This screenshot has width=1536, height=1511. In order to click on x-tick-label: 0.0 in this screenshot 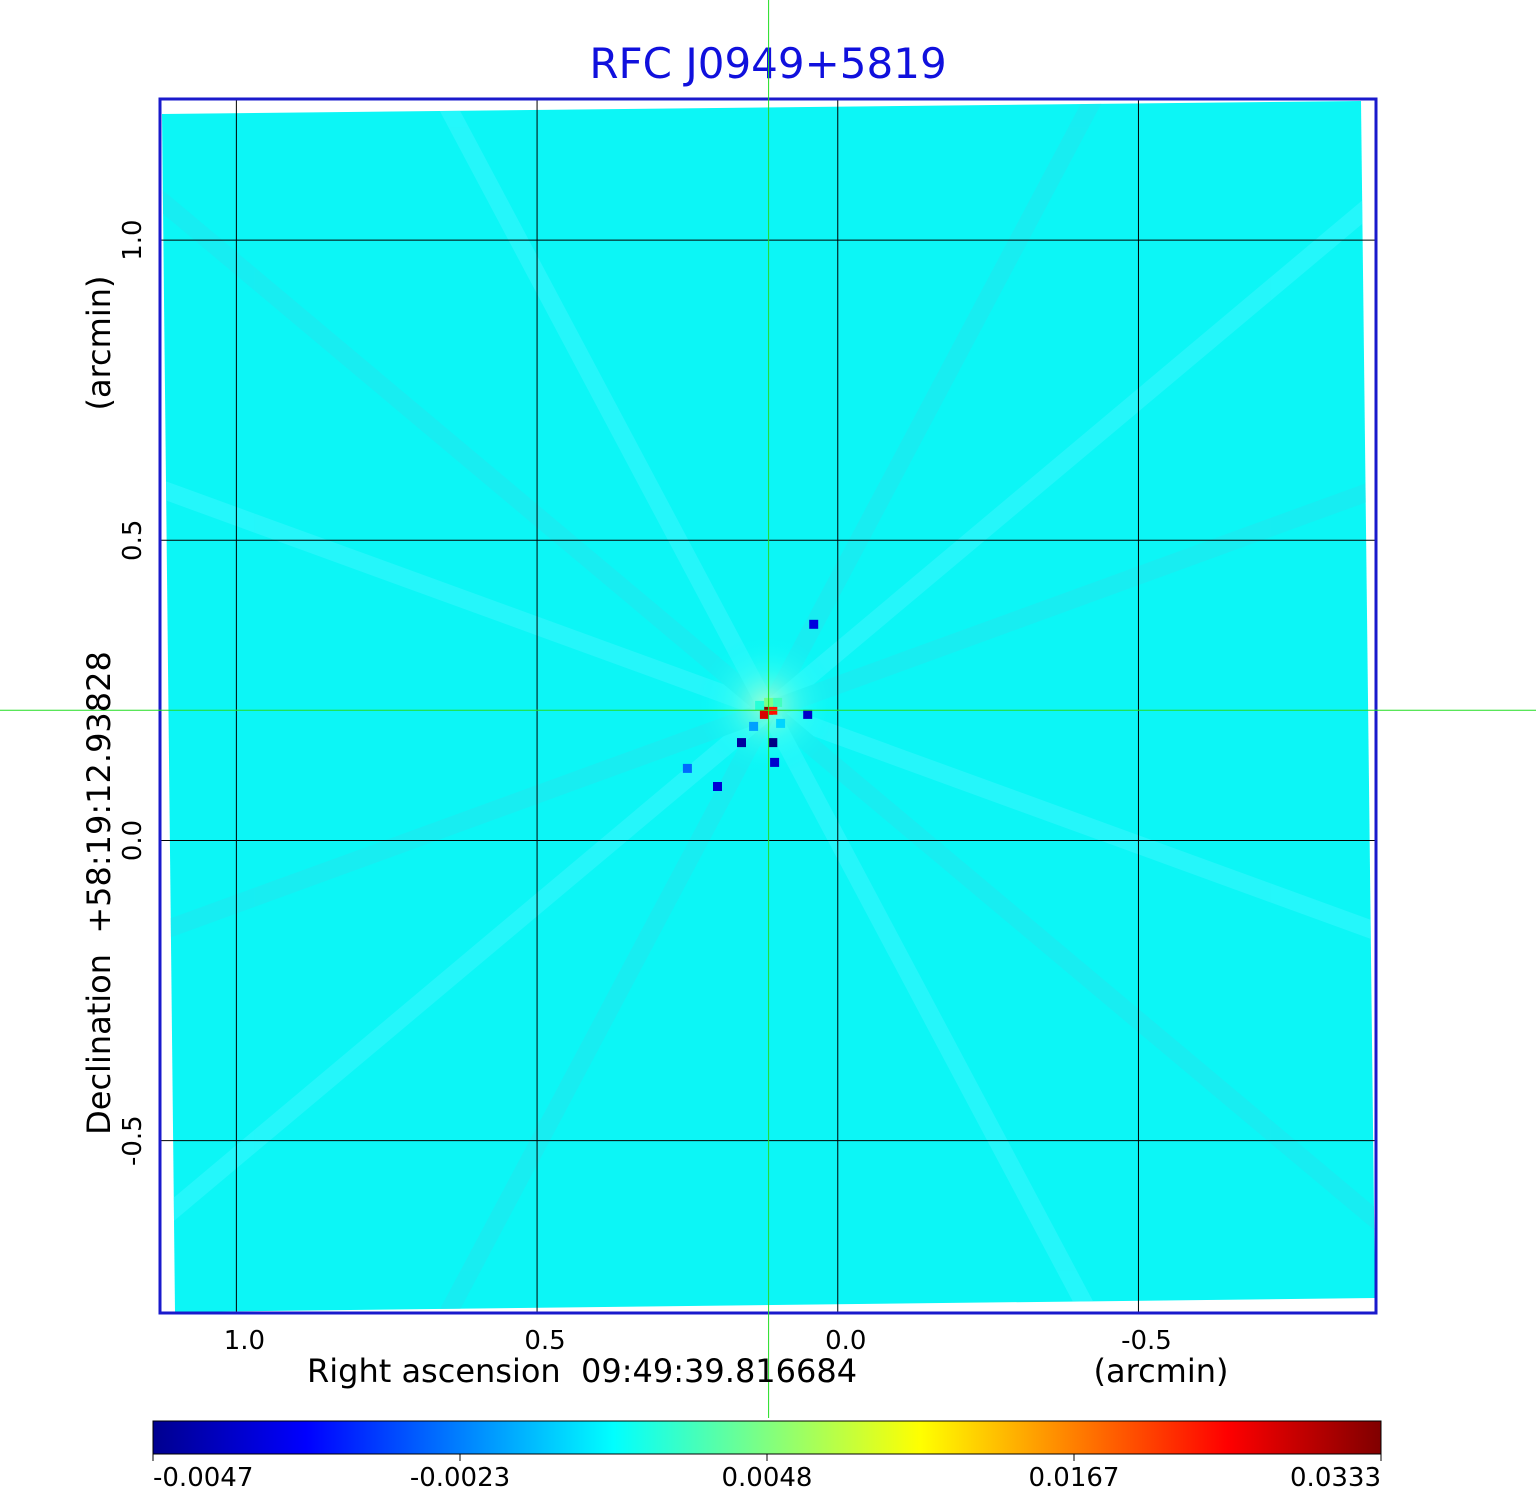, I will do `click(845, 1341)`.